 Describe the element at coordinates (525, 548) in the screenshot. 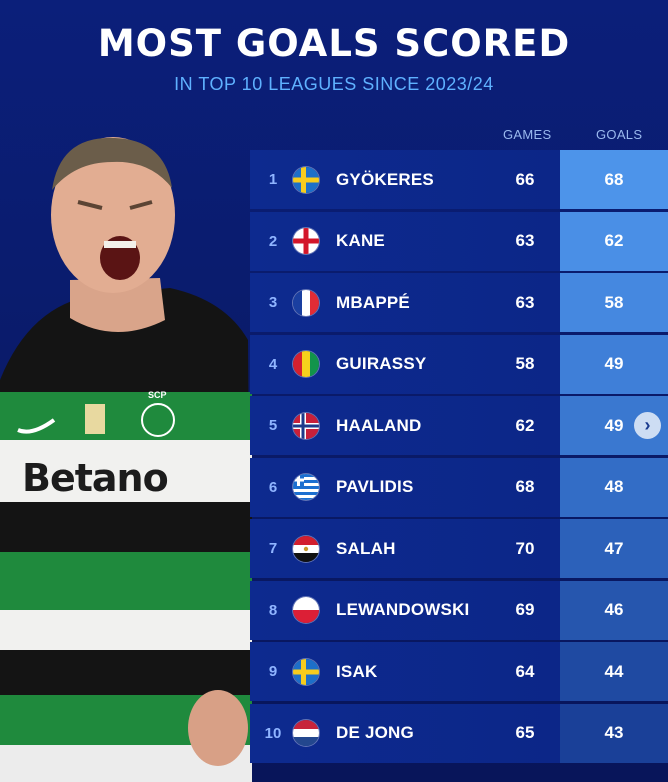

I see `games-value: 70` at that location.